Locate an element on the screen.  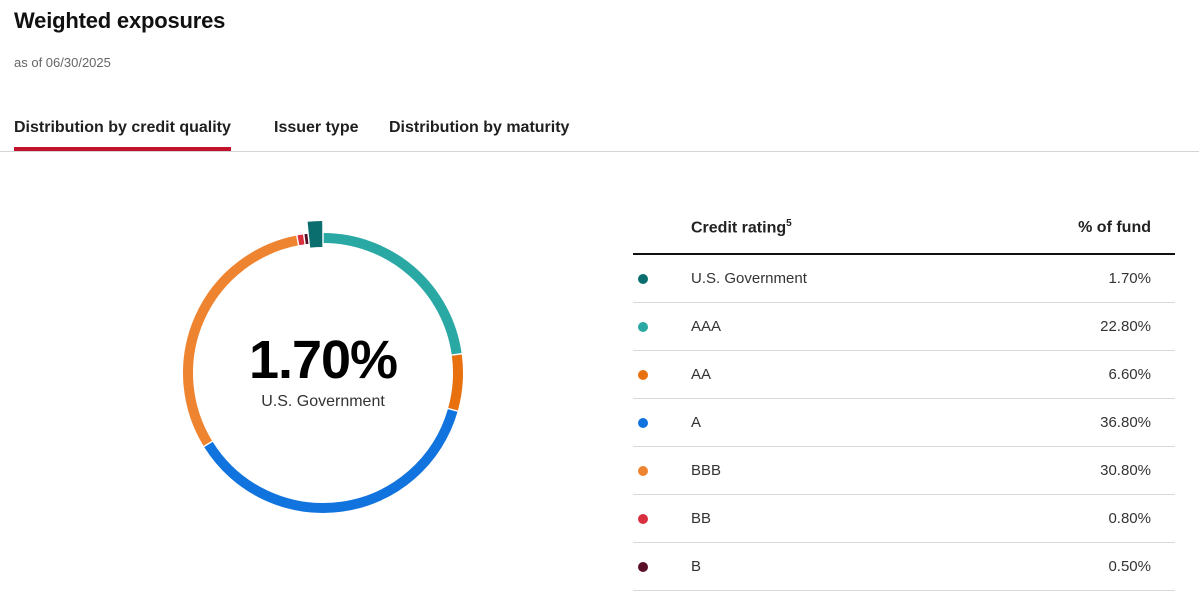
table-row: BB 0.80% is located at coordinates (904, 518).